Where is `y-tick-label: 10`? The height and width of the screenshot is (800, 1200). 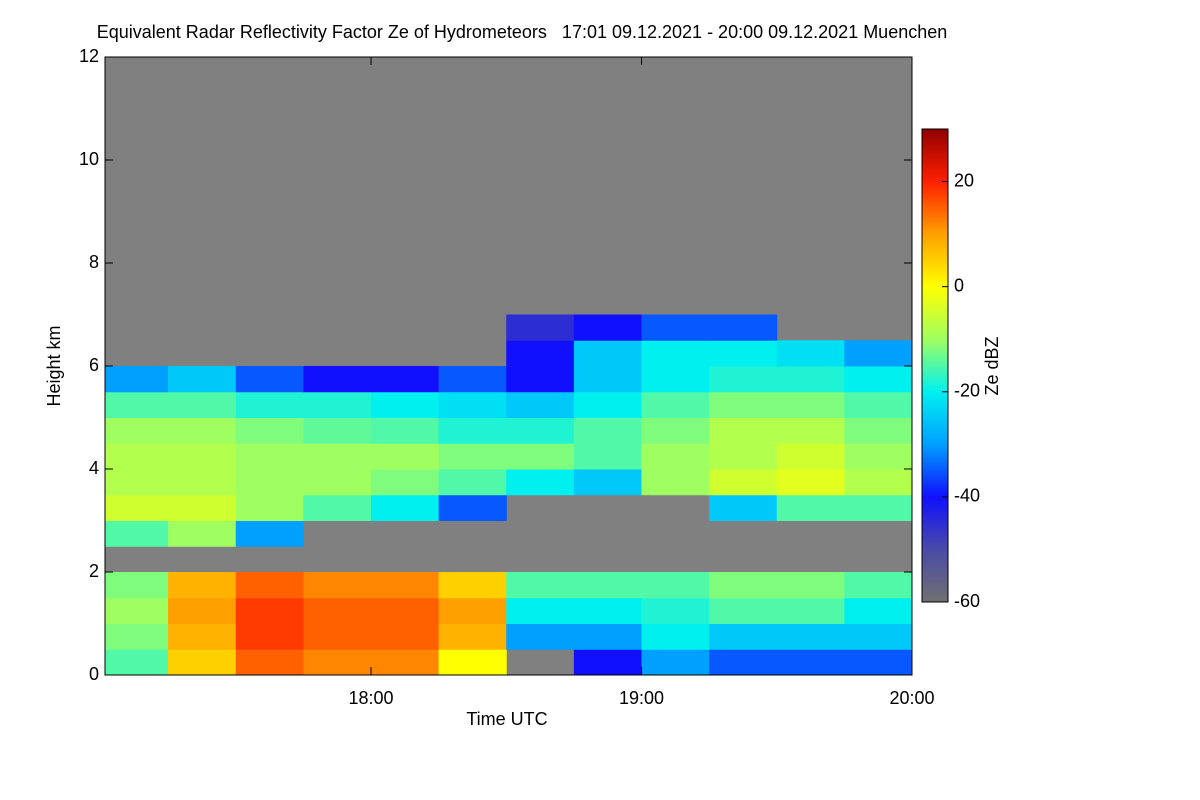
y-tick-label: 10 is located at coordinates (89, 159).